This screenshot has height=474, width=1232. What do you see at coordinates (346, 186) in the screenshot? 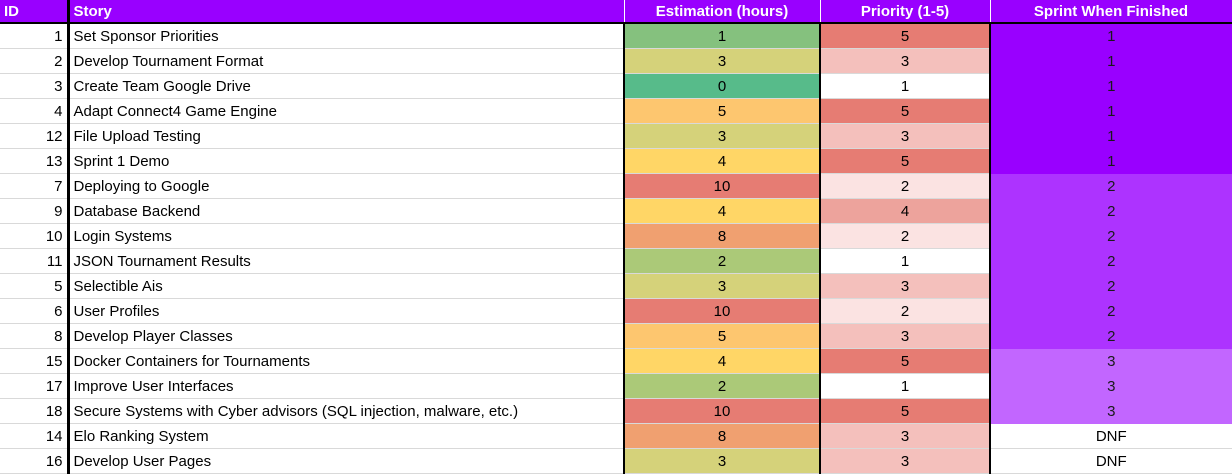
I see `cell-story: Deploying to Google` at bounding box center [346, 186].